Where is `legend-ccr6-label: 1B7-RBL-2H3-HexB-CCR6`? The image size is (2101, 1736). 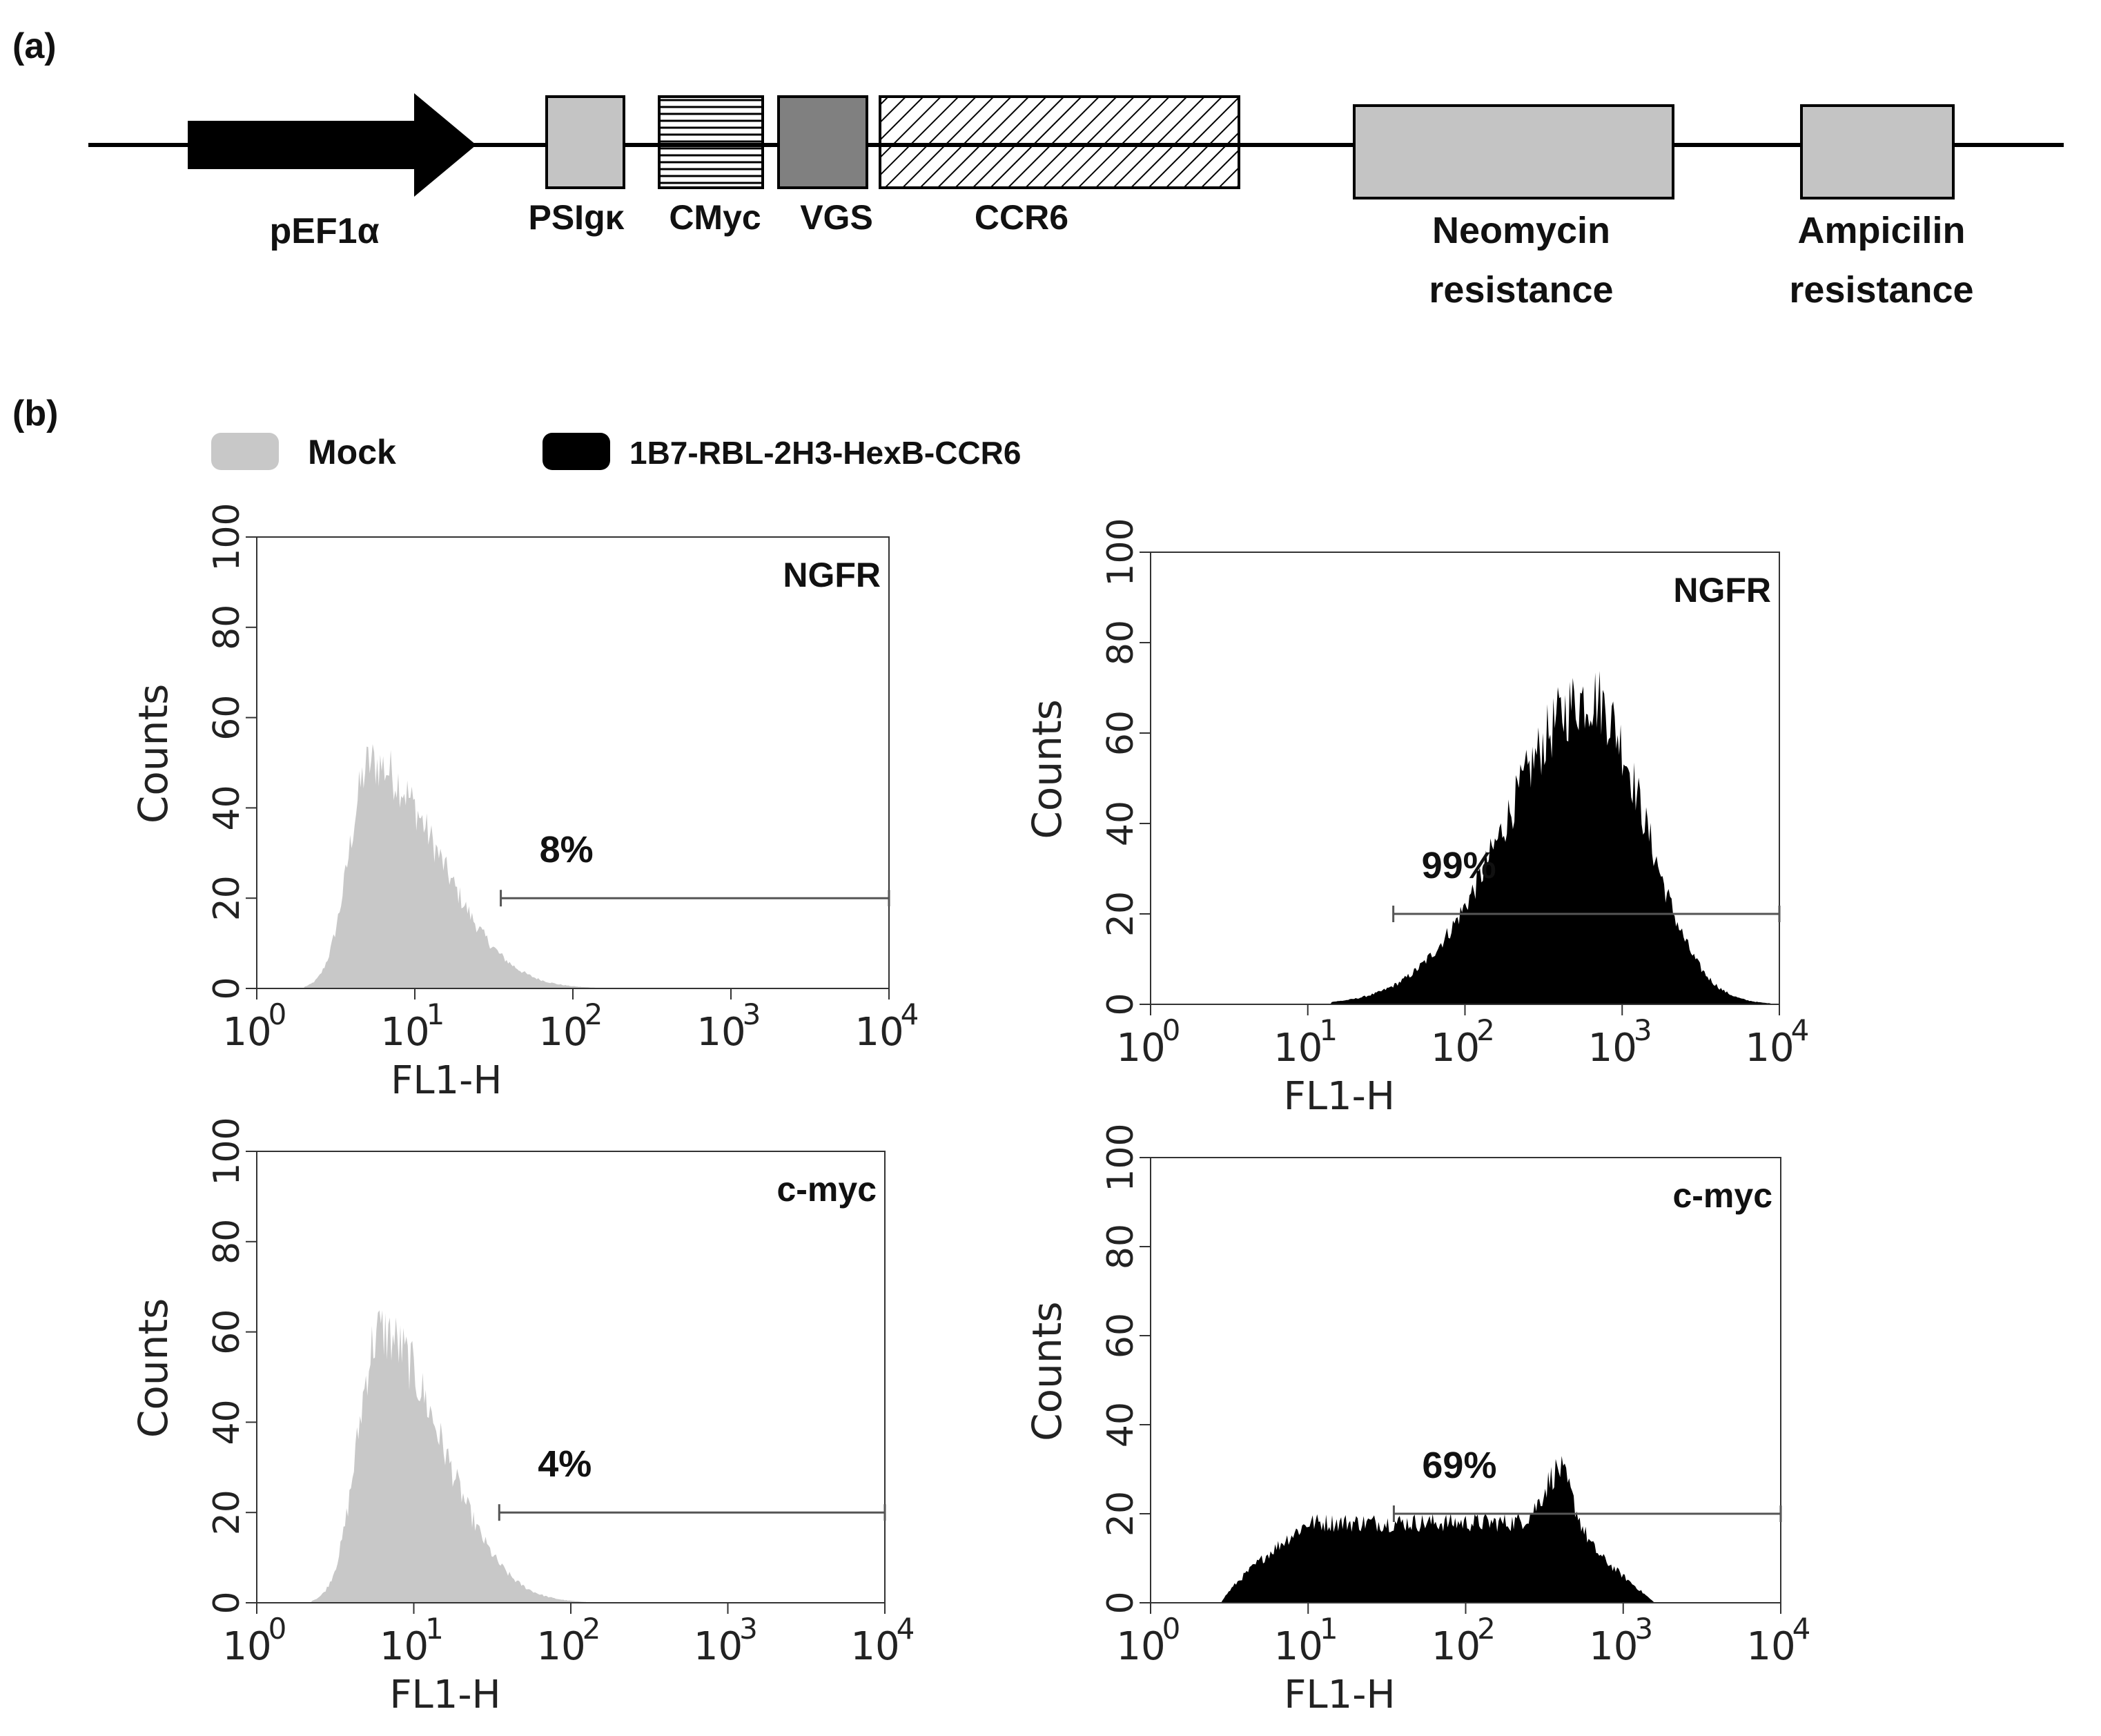
legend-ccr6-label: 1B7-RBL-2H3-HexB-CCR6 is located at coordinates (825, 453).